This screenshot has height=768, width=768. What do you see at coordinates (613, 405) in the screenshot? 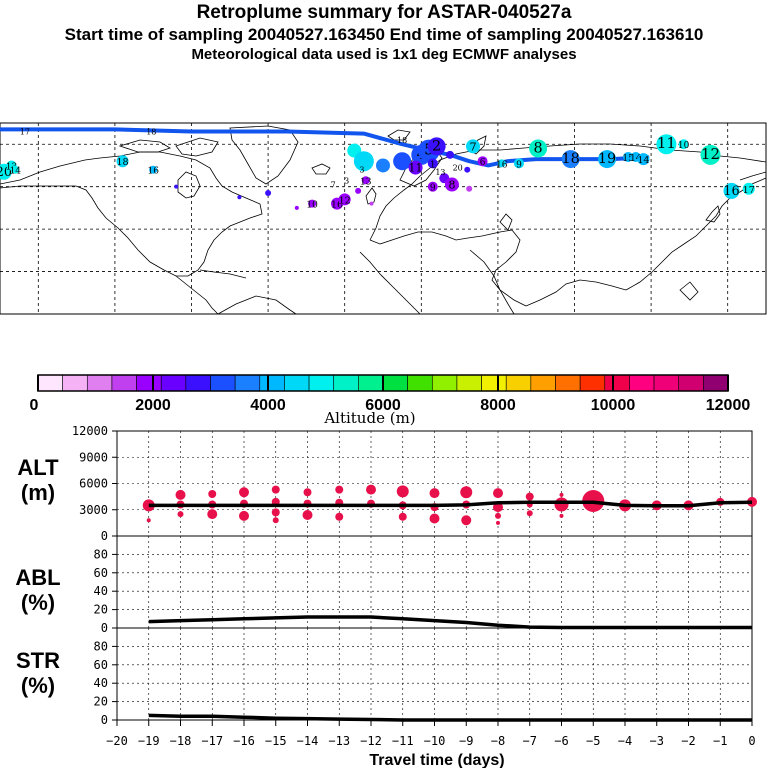
I see `colorbar-tick-label: 10000` at bounding box center [613, 405].